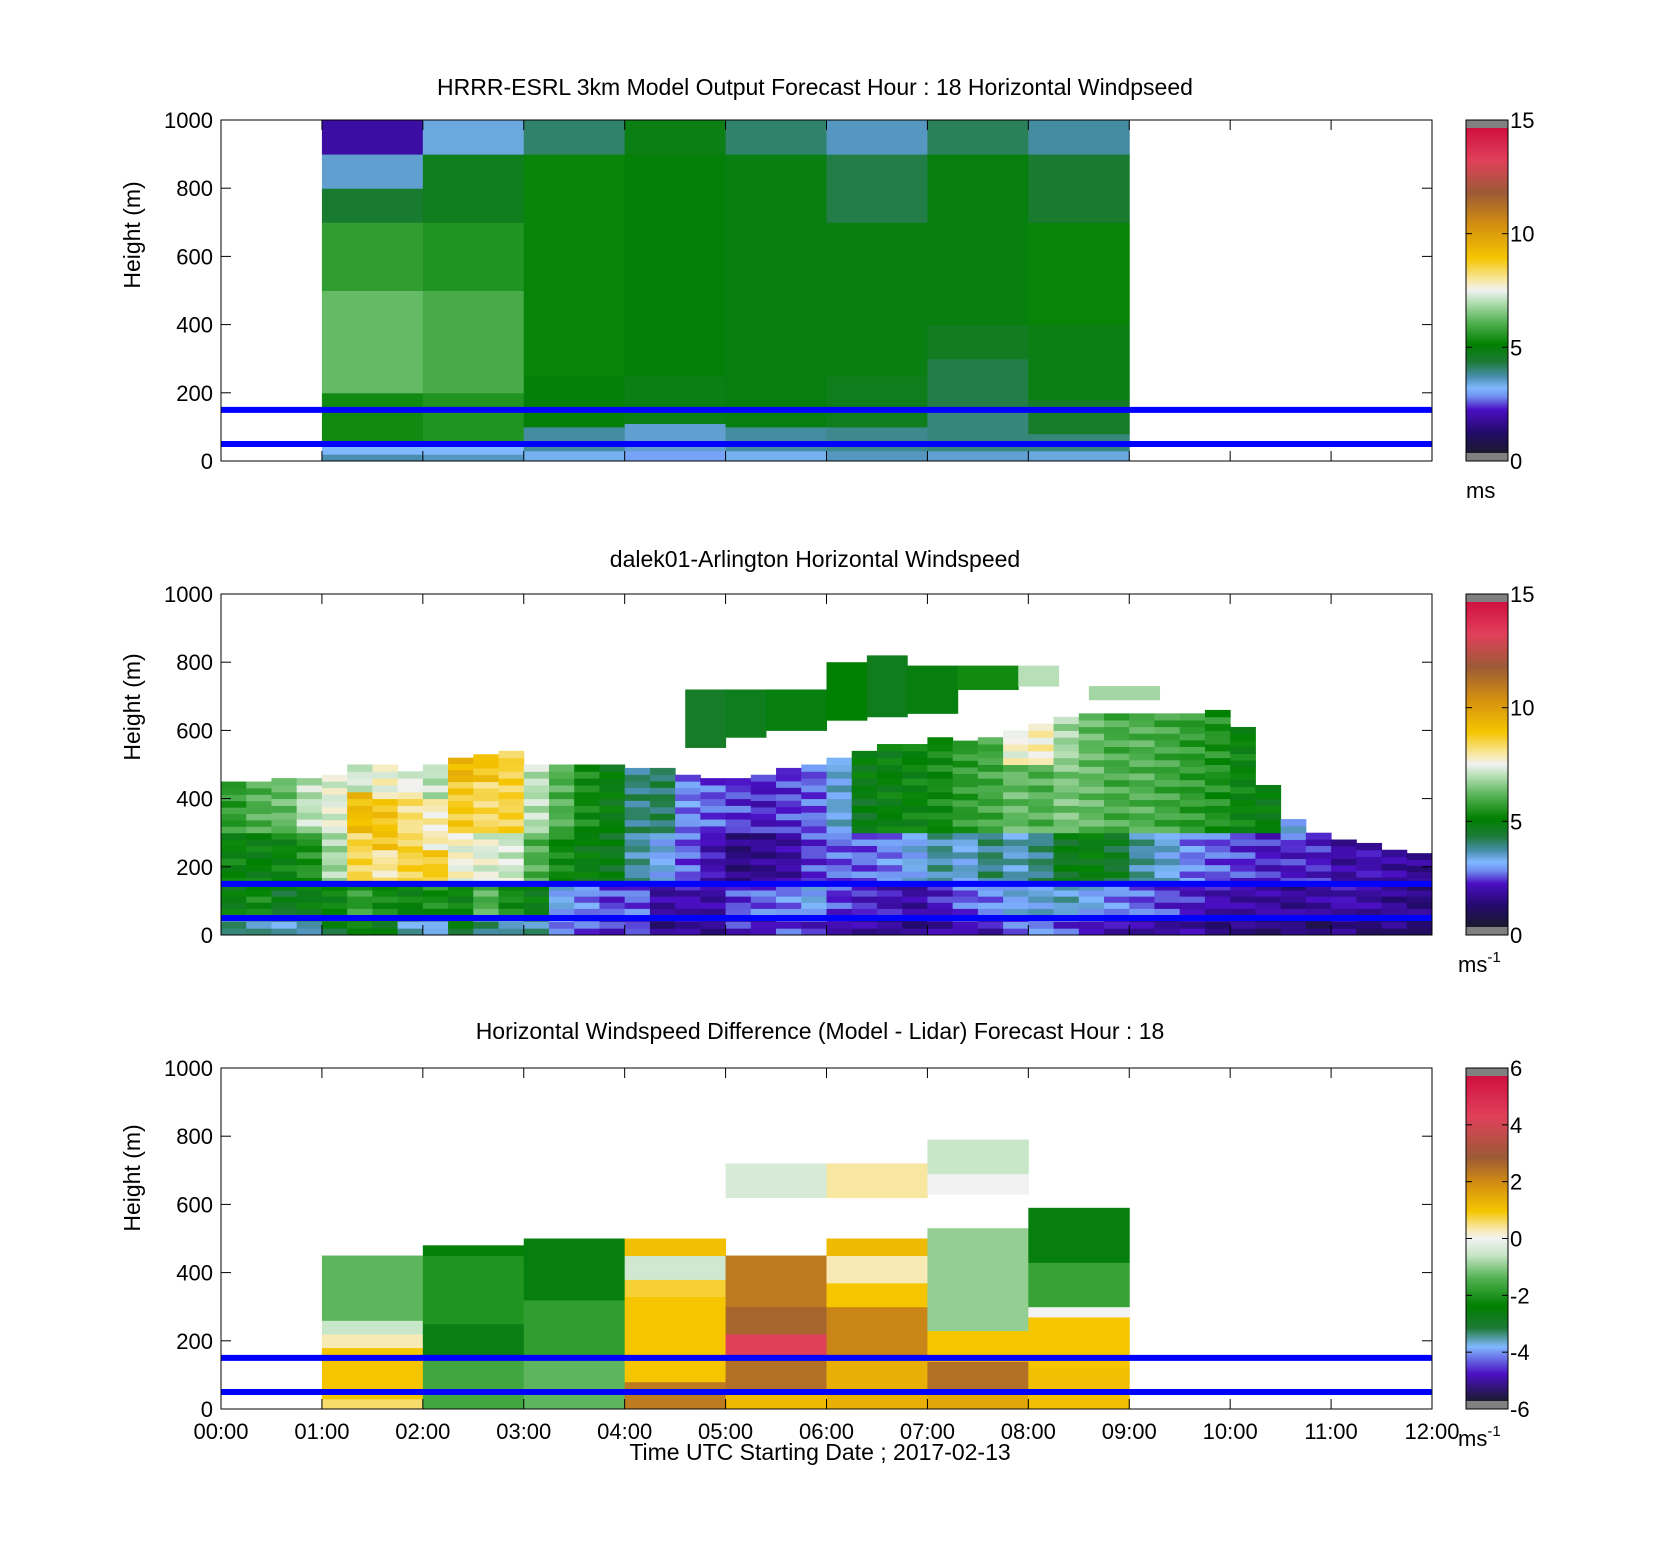  I want to click on y-tick-label: 600, so click(194, 1204).